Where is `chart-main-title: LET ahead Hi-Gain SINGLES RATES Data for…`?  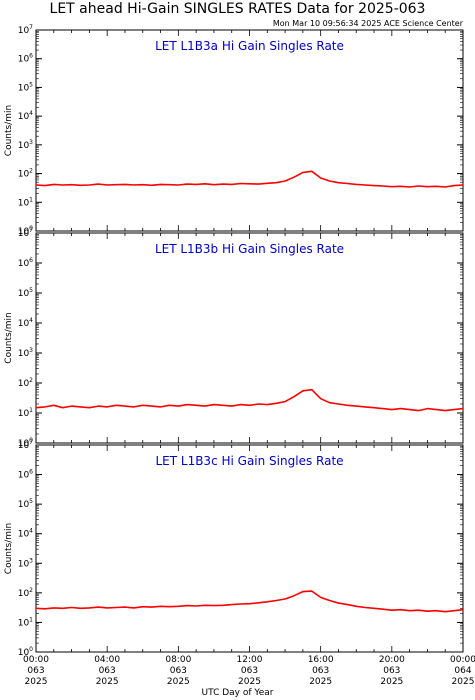
chart-main-title: LET ahead Hi-Gain SINGLES RATES Data for… is located at coordinates (237, 9).